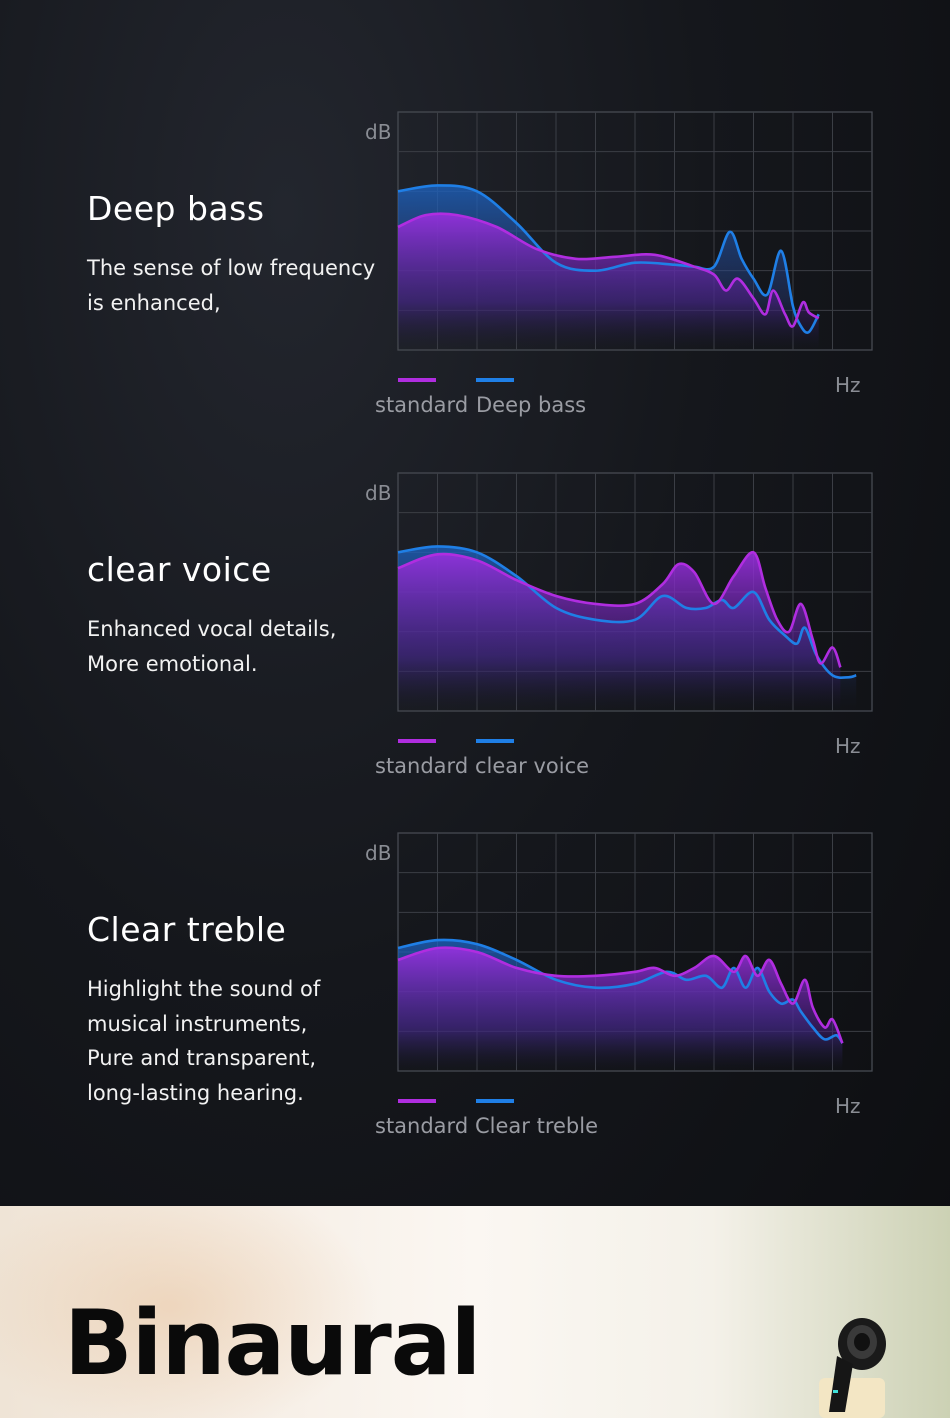 The width and height of the screenshot is (950, 1418). I want to click on description-line: More emotional., so click(172, 663).